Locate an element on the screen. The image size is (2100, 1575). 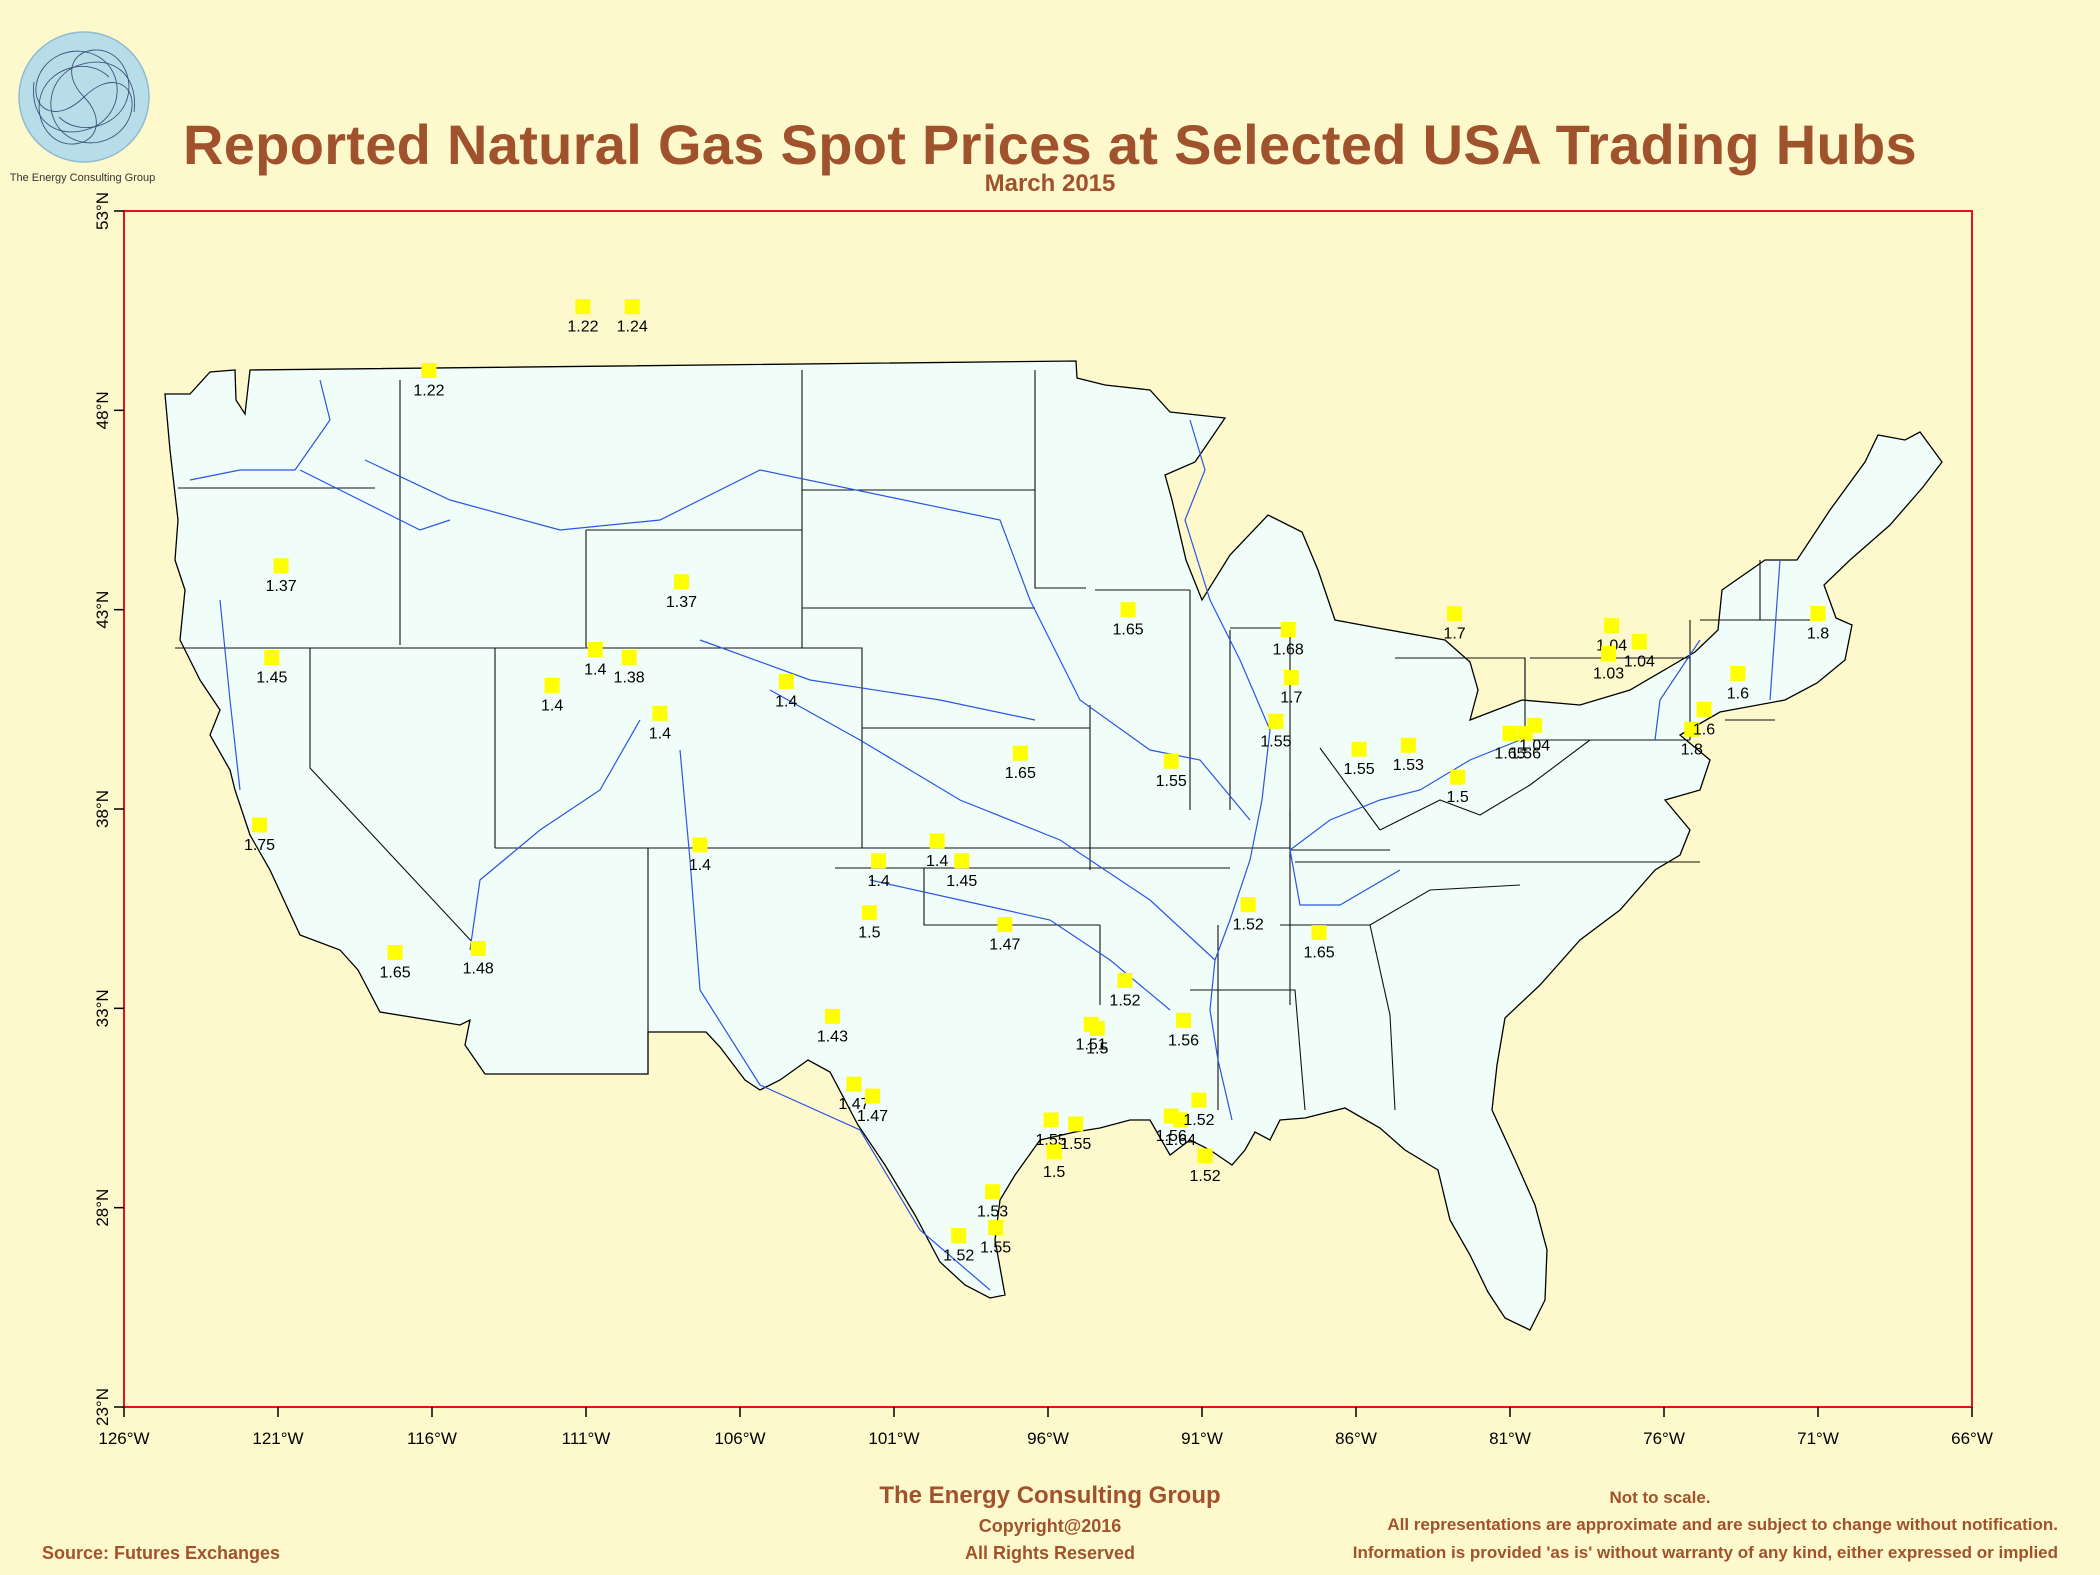
logo-spiral is located at coordinates (84, 97).